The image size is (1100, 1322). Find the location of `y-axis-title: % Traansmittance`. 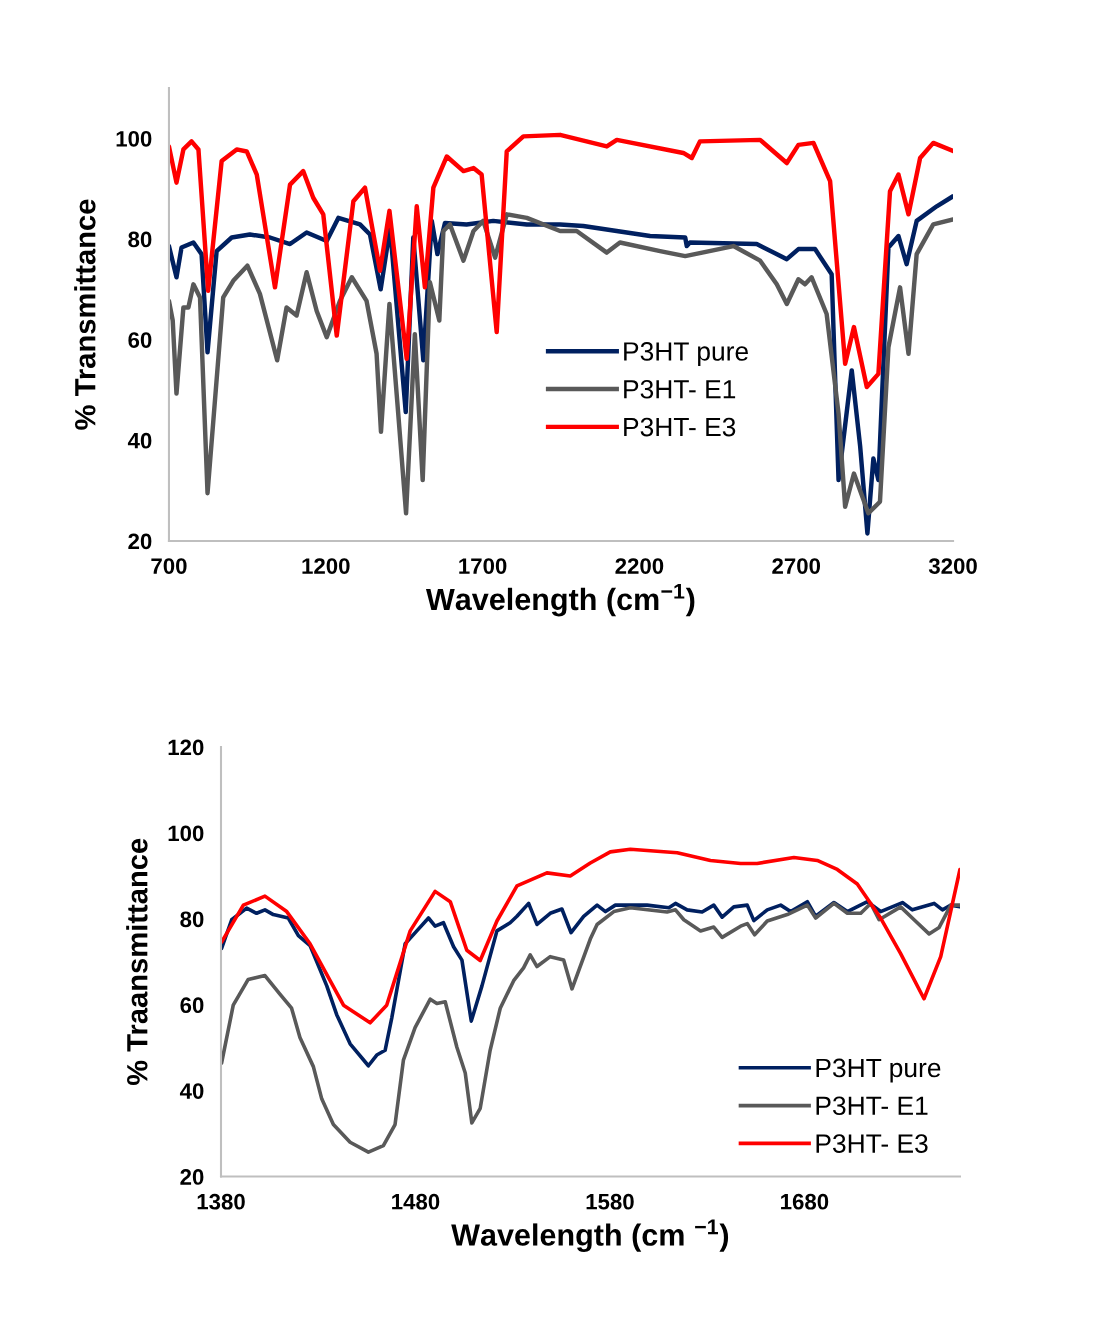

y-axis-title: % Traansmittance is located at coordinates (137, 962).